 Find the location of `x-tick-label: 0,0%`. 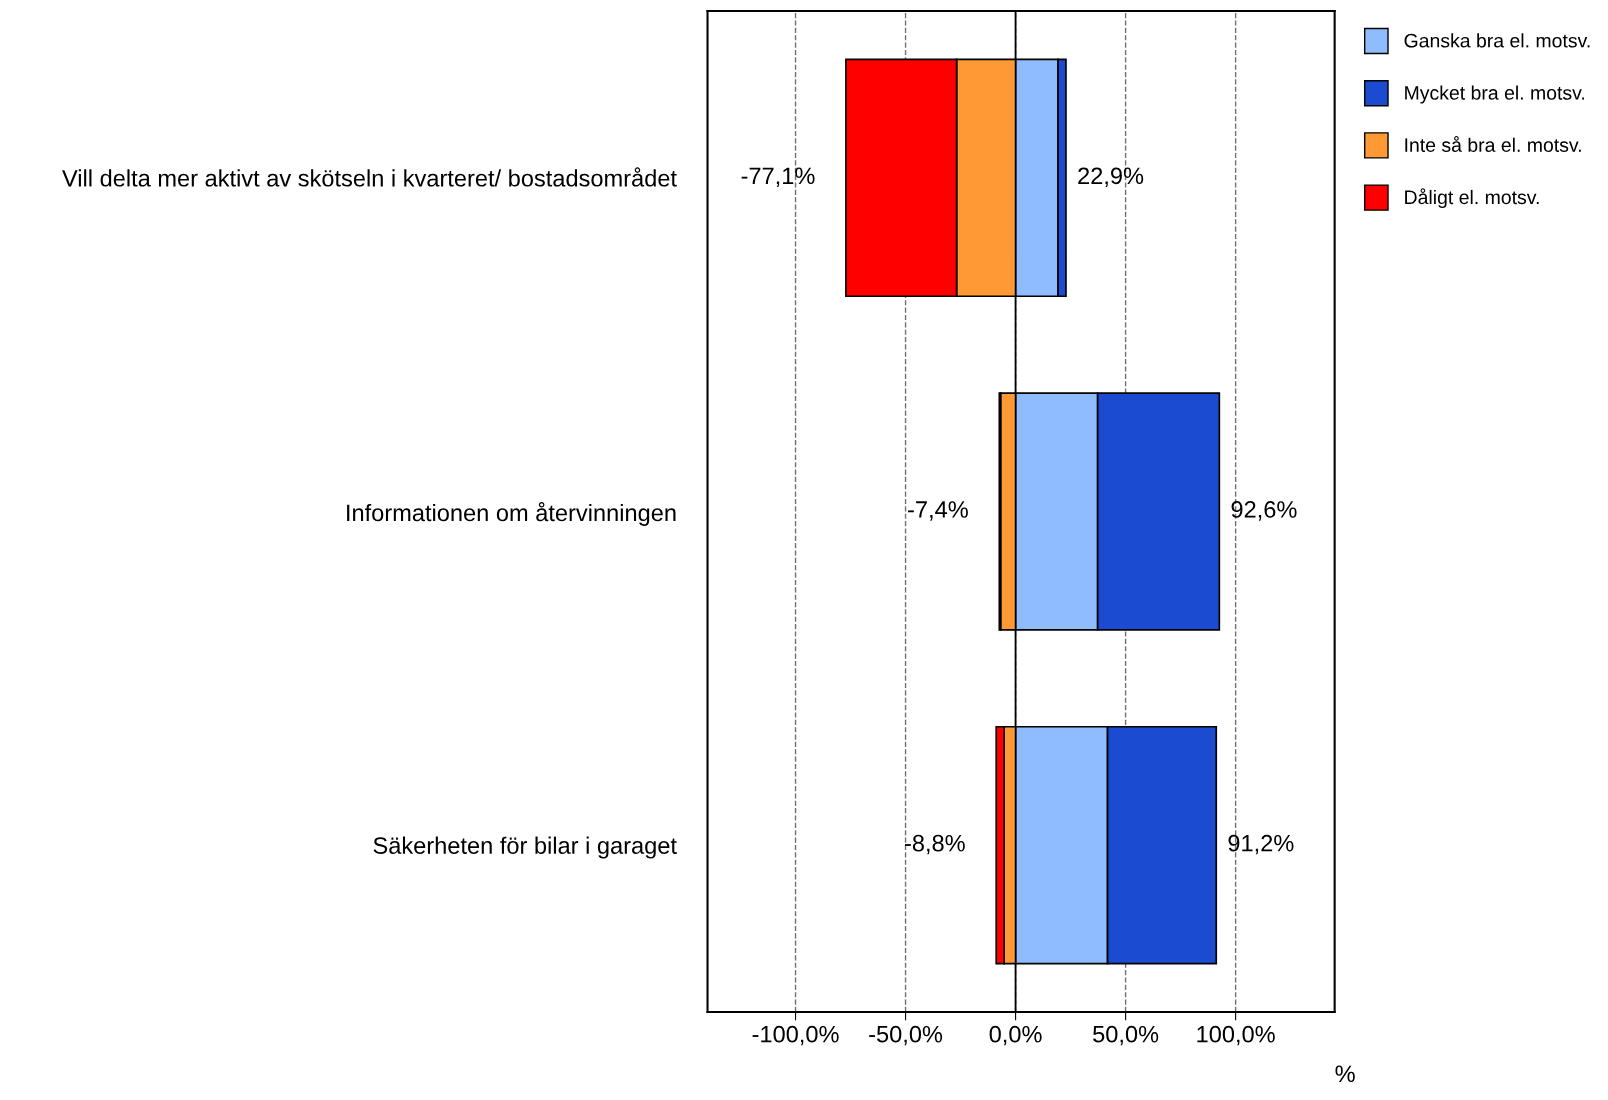

x-tick-label: 0,0% is located at coordinates (1015, 1035).